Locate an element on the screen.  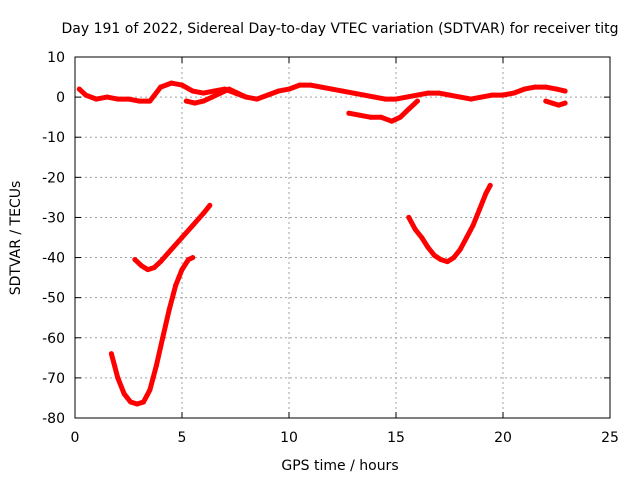
y-tick-label: -50 is located at coordinates (53, 299).